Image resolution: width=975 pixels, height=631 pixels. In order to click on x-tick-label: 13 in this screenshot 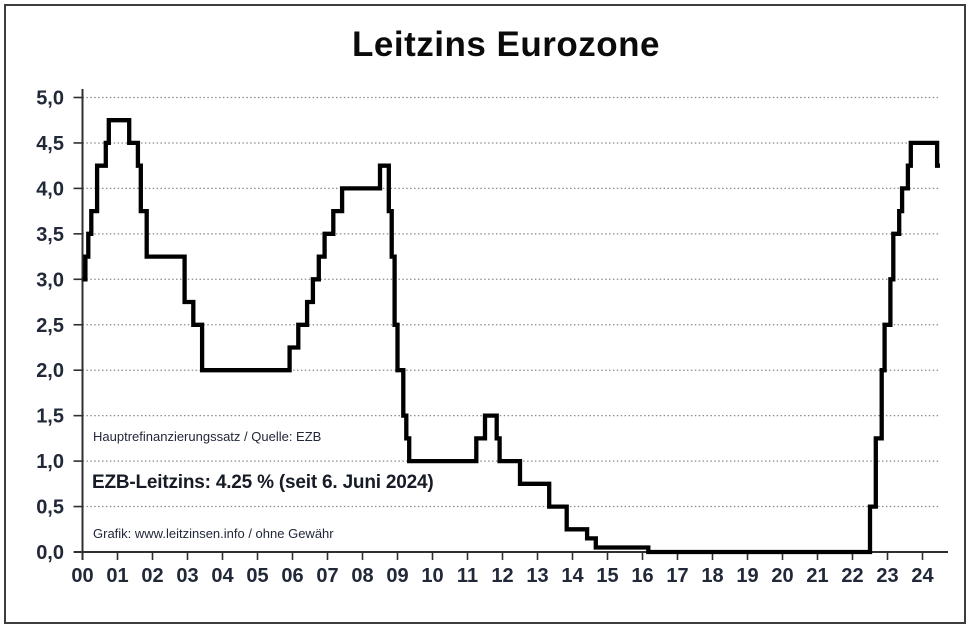, I will do `click(537, 576)`.